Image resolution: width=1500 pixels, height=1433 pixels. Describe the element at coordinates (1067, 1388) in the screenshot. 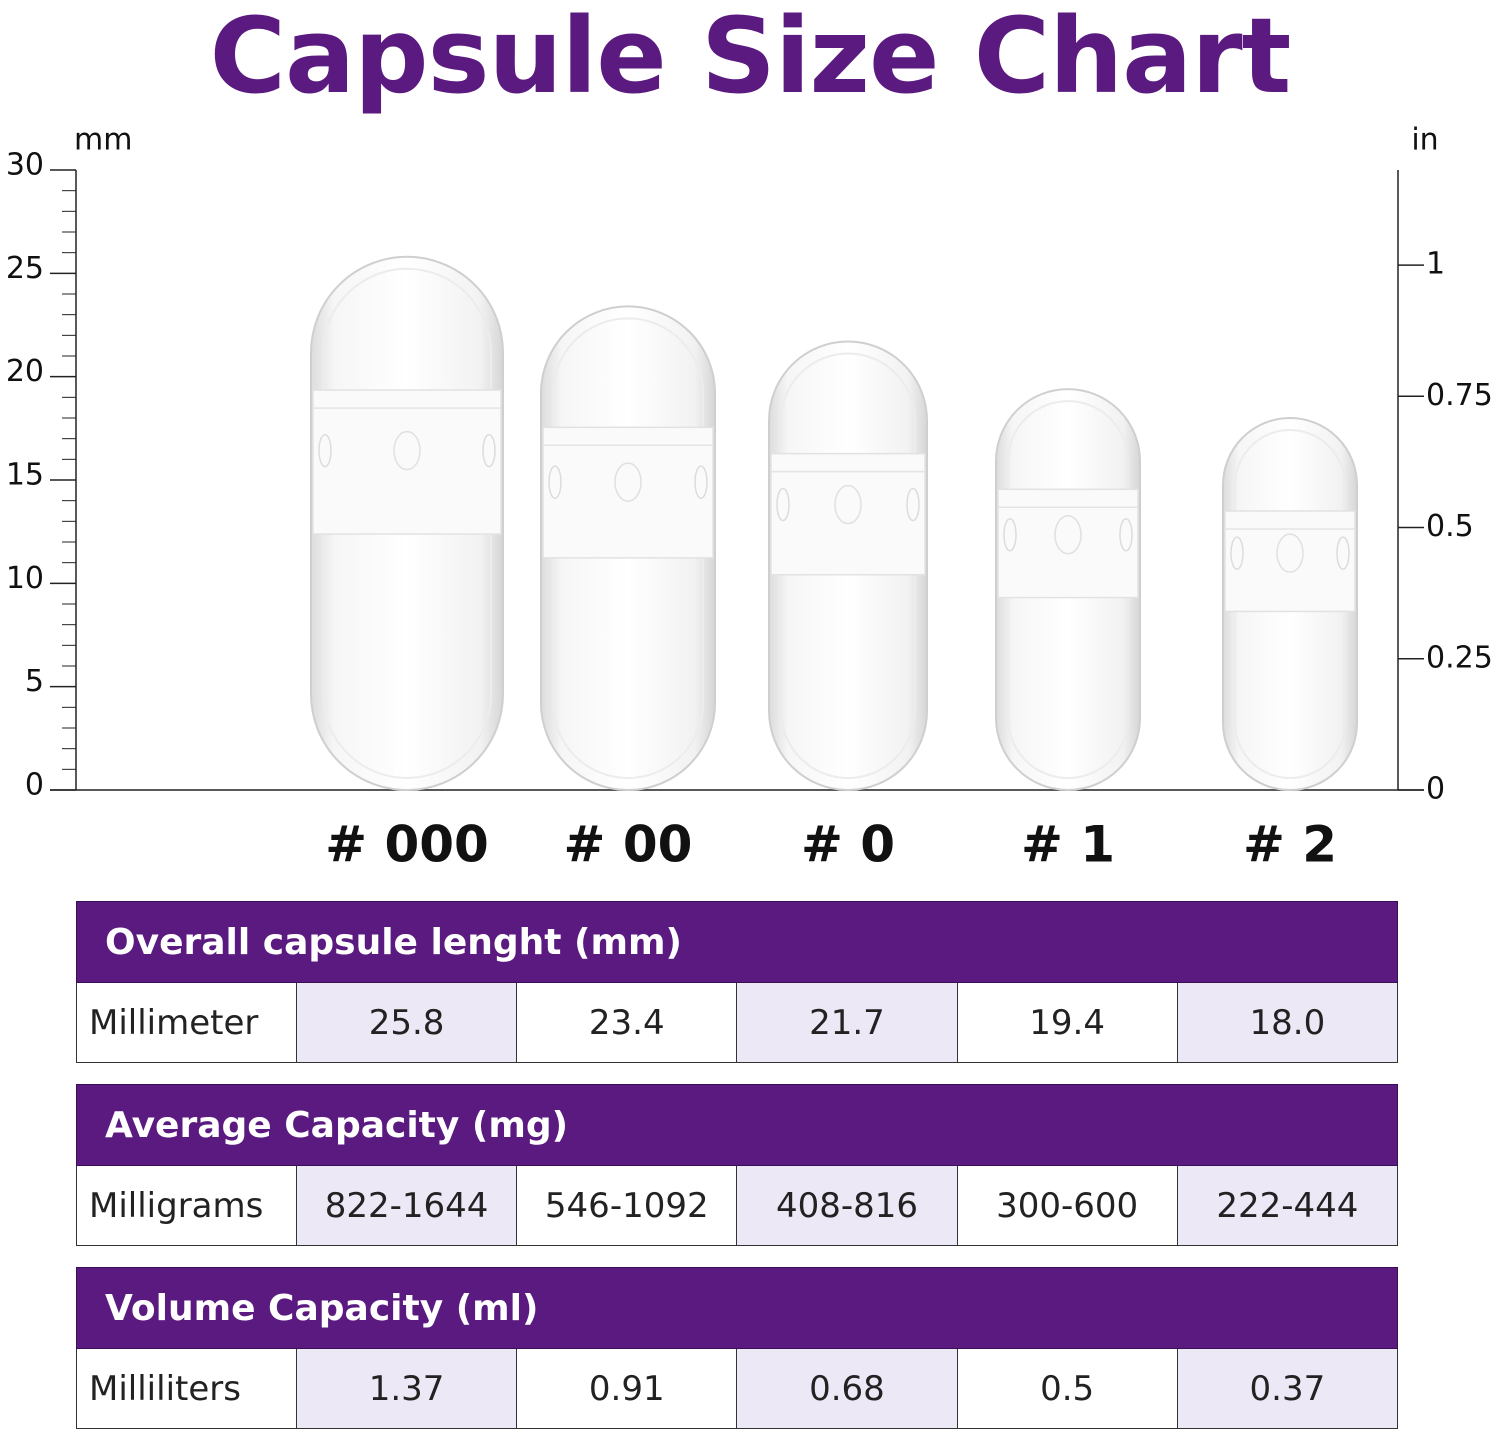

I see `volume-ml-cell-1: 0.5` at that location.